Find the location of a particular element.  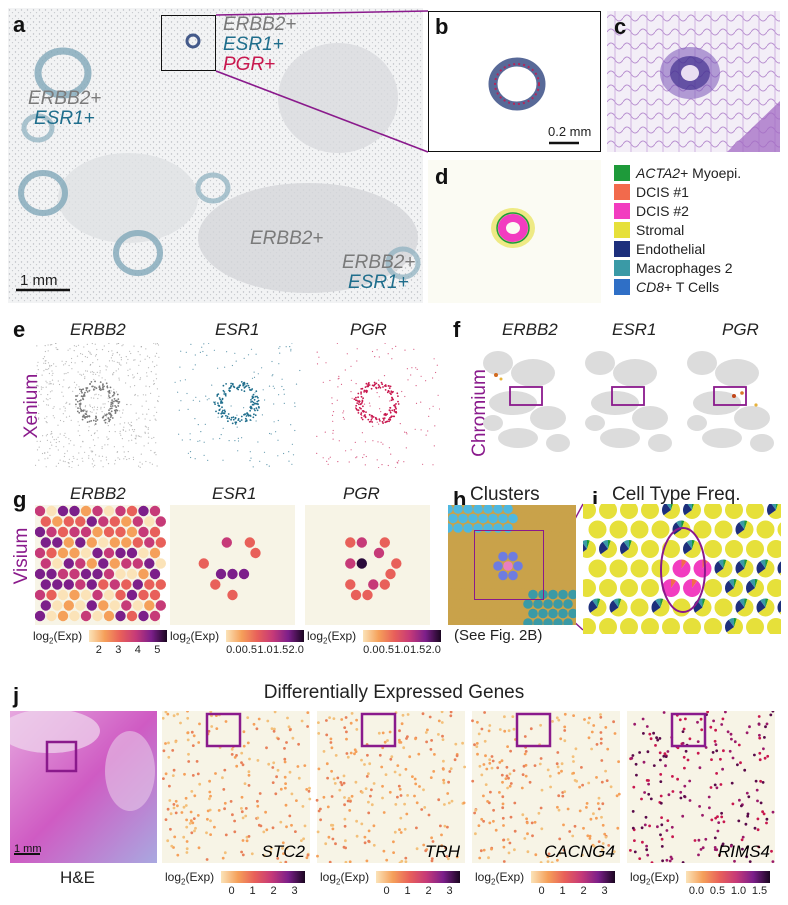

right-erbb2-text: ERBB2+ is located at coordinates (379, 262).